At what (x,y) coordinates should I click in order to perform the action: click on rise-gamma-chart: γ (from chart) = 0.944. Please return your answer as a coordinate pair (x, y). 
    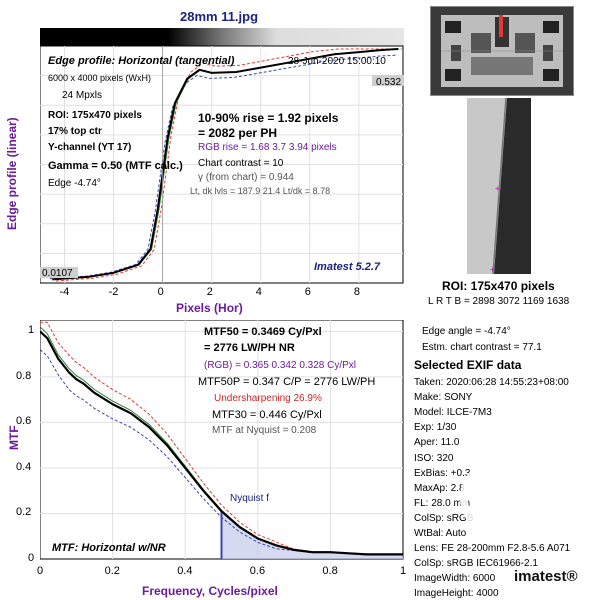
    Looking at the image, I should click on (246, 177).